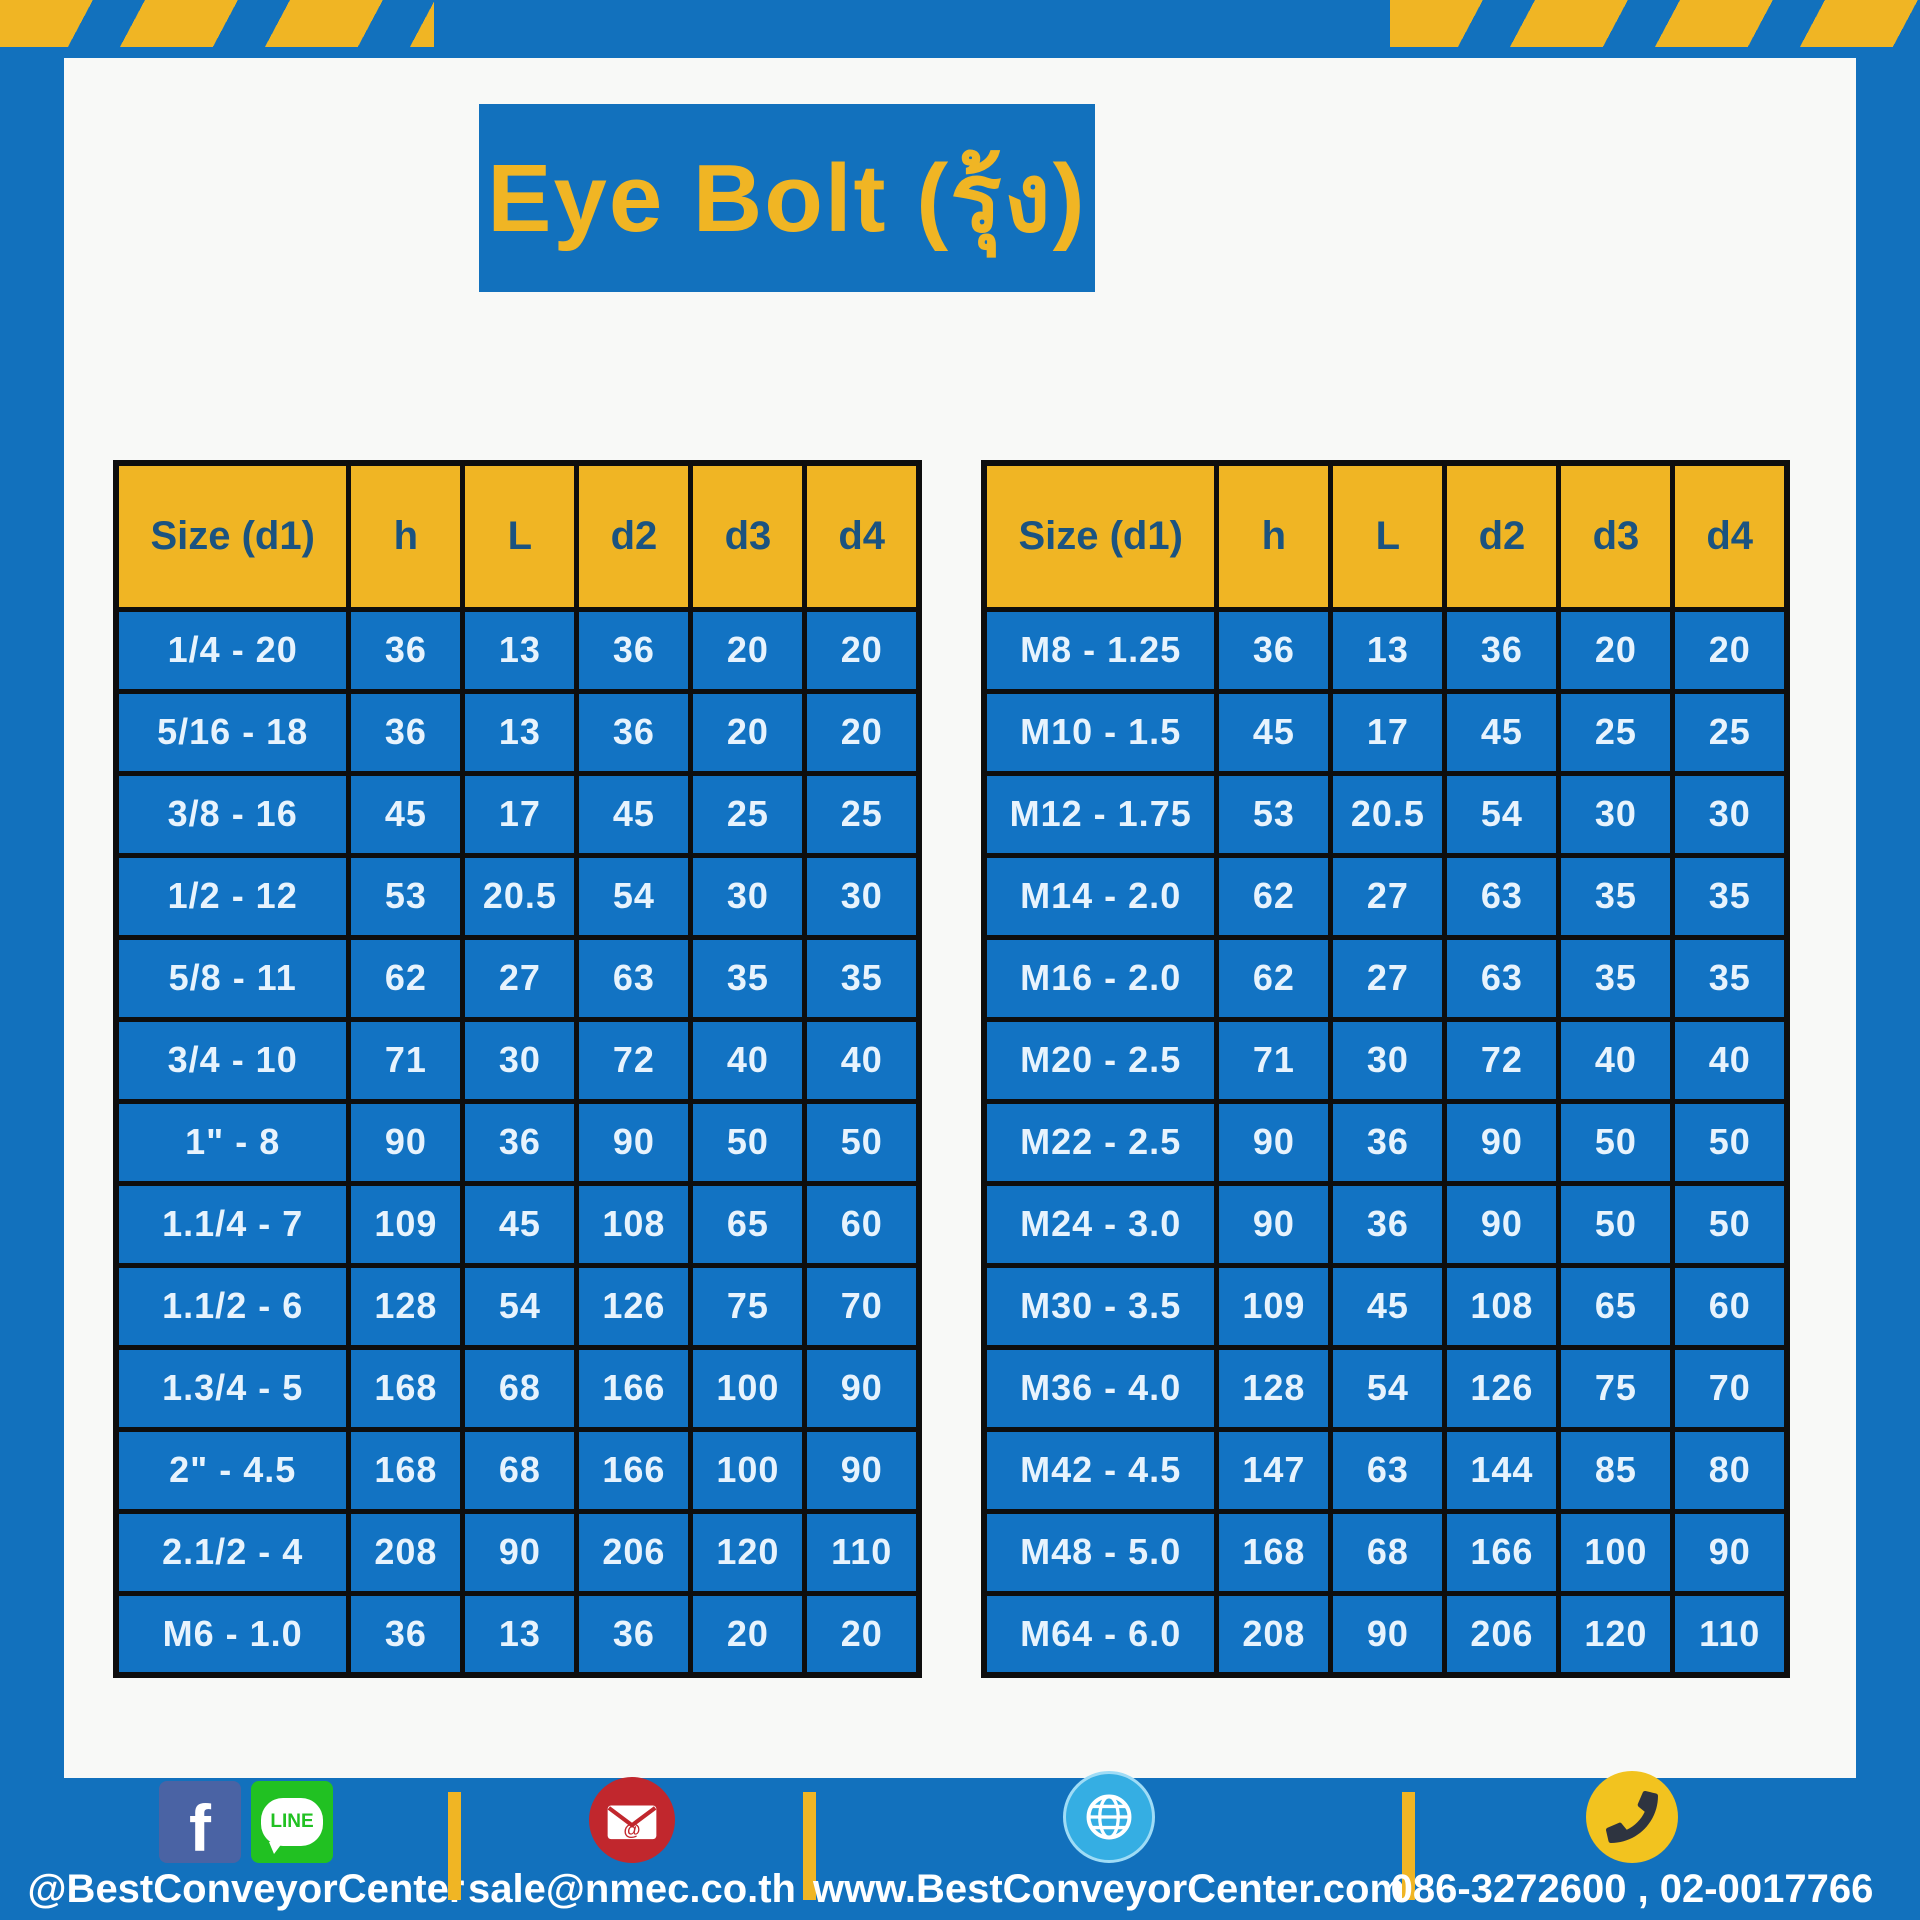 This screenshot has width=1920, height=1920. What do you see at coordinates (406, 896) in the screenshot?
I see `value-cell: 53` at bounding box center [406, 896].